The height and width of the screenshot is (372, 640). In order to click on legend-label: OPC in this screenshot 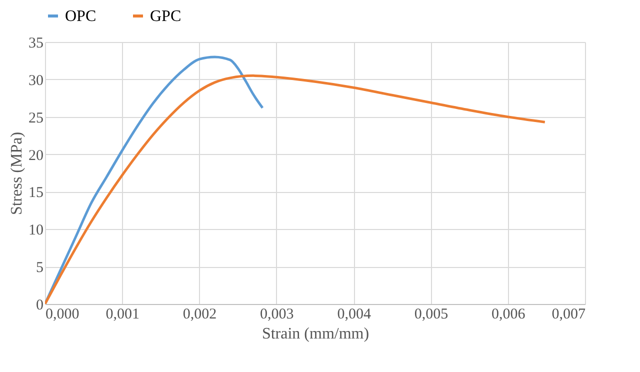, I will do `click(80, 16)`.